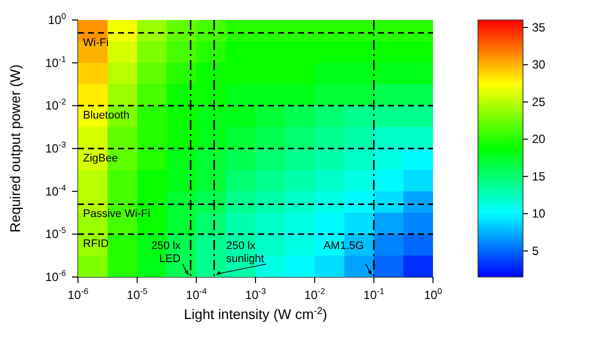 This screenshot has width=601, height=338. I want to click on x-tick-label: 10$^{0}$, so click(433, 294).